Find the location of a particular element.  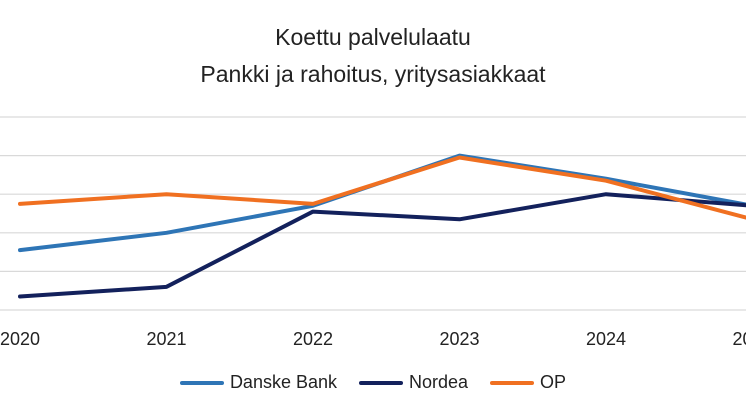

x-tick-label: 2021 is located at coordinates (166, 339).